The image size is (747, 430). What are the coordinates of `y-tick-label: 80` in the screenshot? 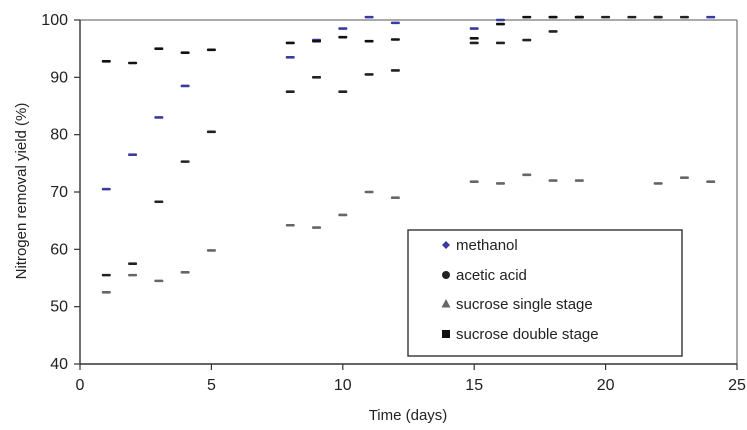 It's located at (59, 135).